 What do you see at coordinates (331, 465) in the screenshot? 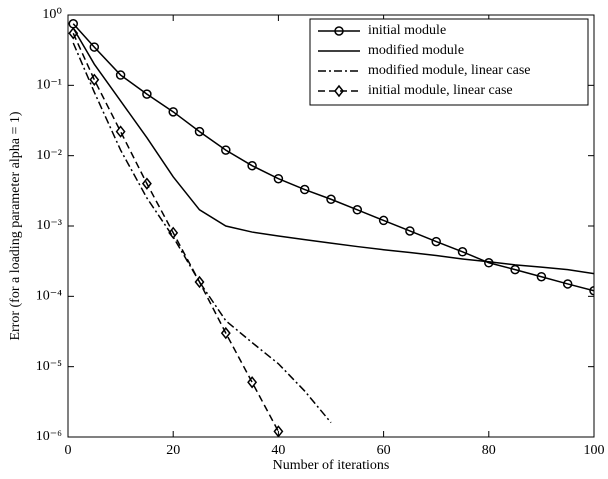
I see `x-axis-label: Number of iterations` at bounding box center [331, 465].